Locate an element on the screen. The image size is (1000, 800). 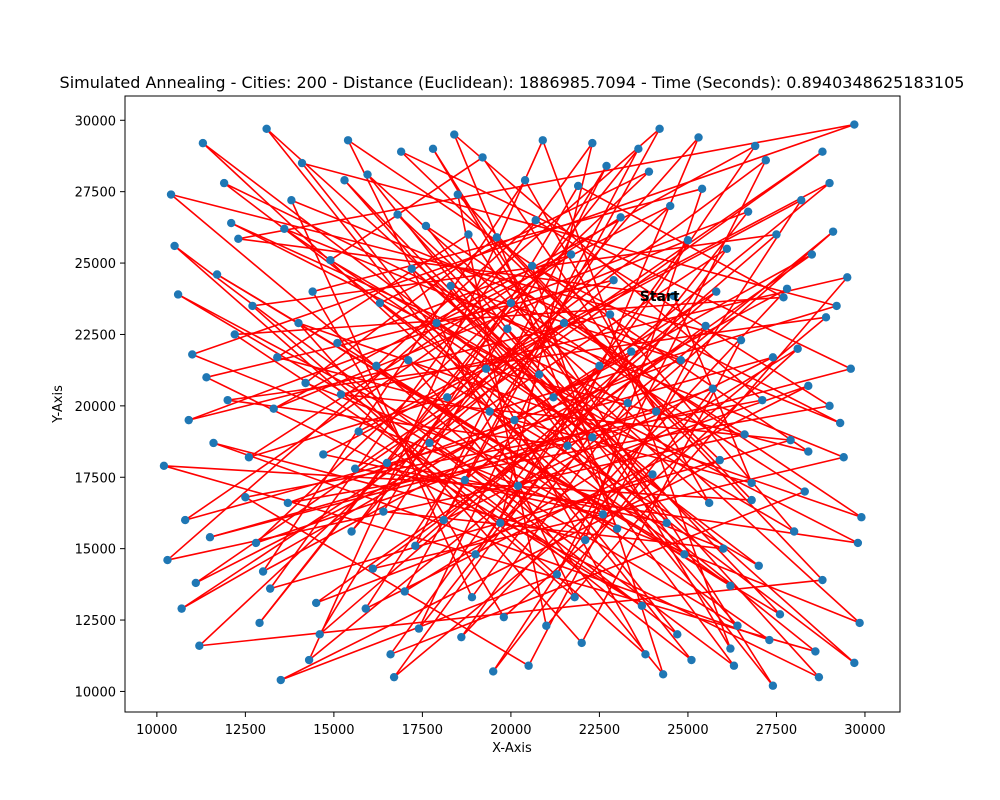
start-label: Start is located at coordinates (660, 297).